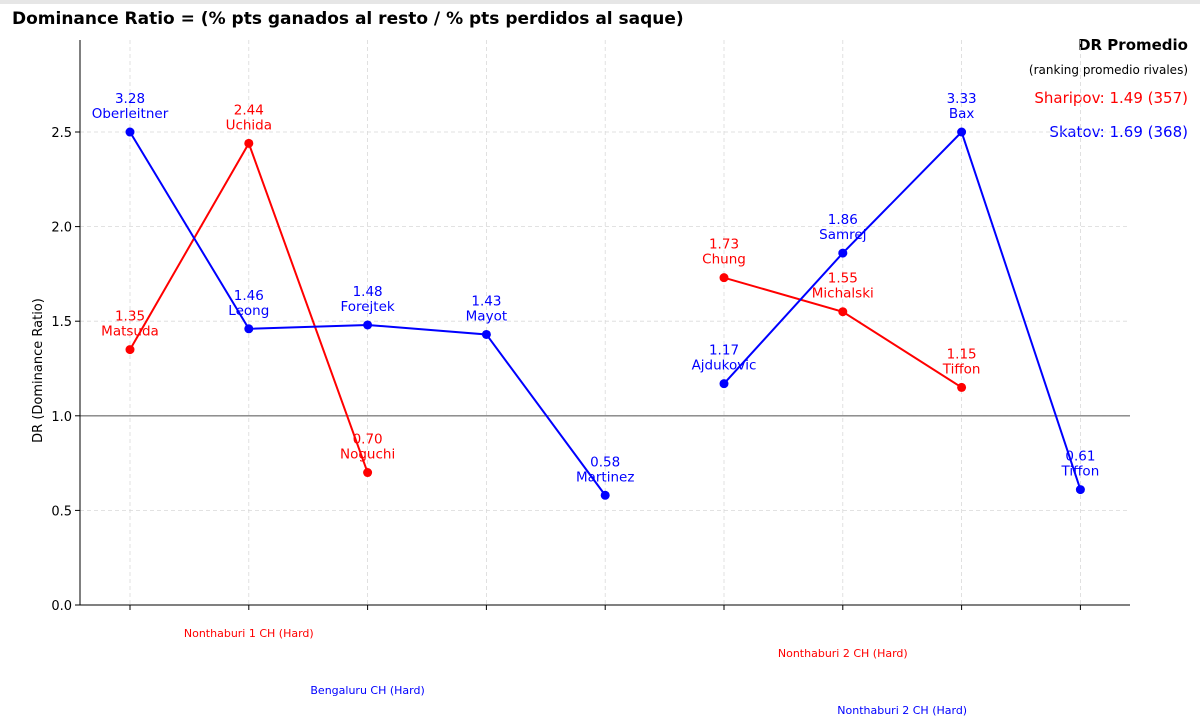 Image resolution: width=1200 pixels, height=725 pixels. What do you see at coordinates (843, 653) in the screenshot?
I see `tournament-label-sharipov: Nonthaburi 2 CH (Hard)` at bounding box center [843, 653].